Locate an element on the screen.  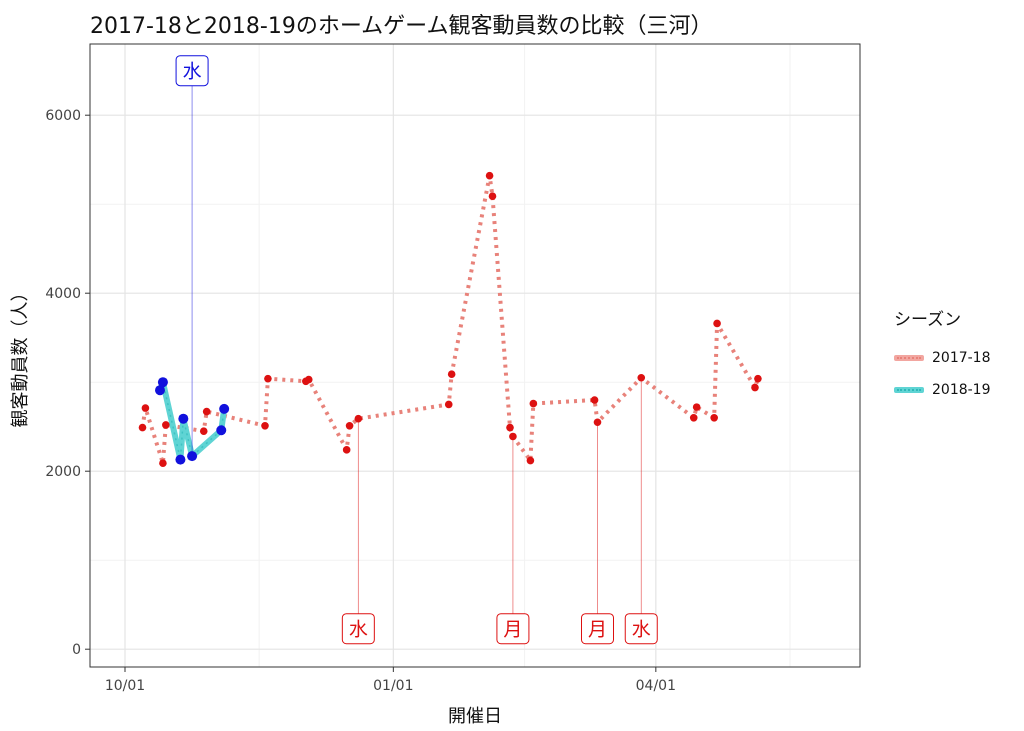
legend: シーズン 2017-18 2018-19 is located at coordinates (942, 356).